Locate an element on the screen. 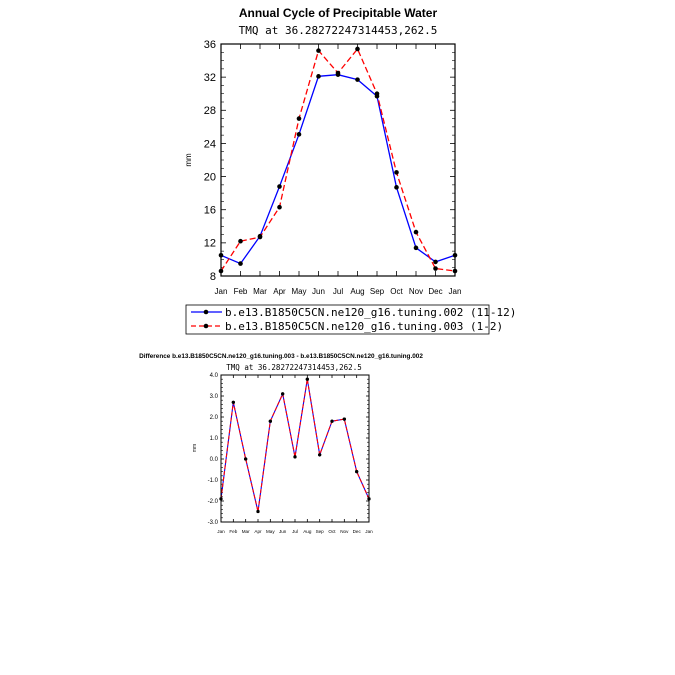 This screenshot has width=675, height=675. chart2-plot-frame is located at coordinates (295, 448).